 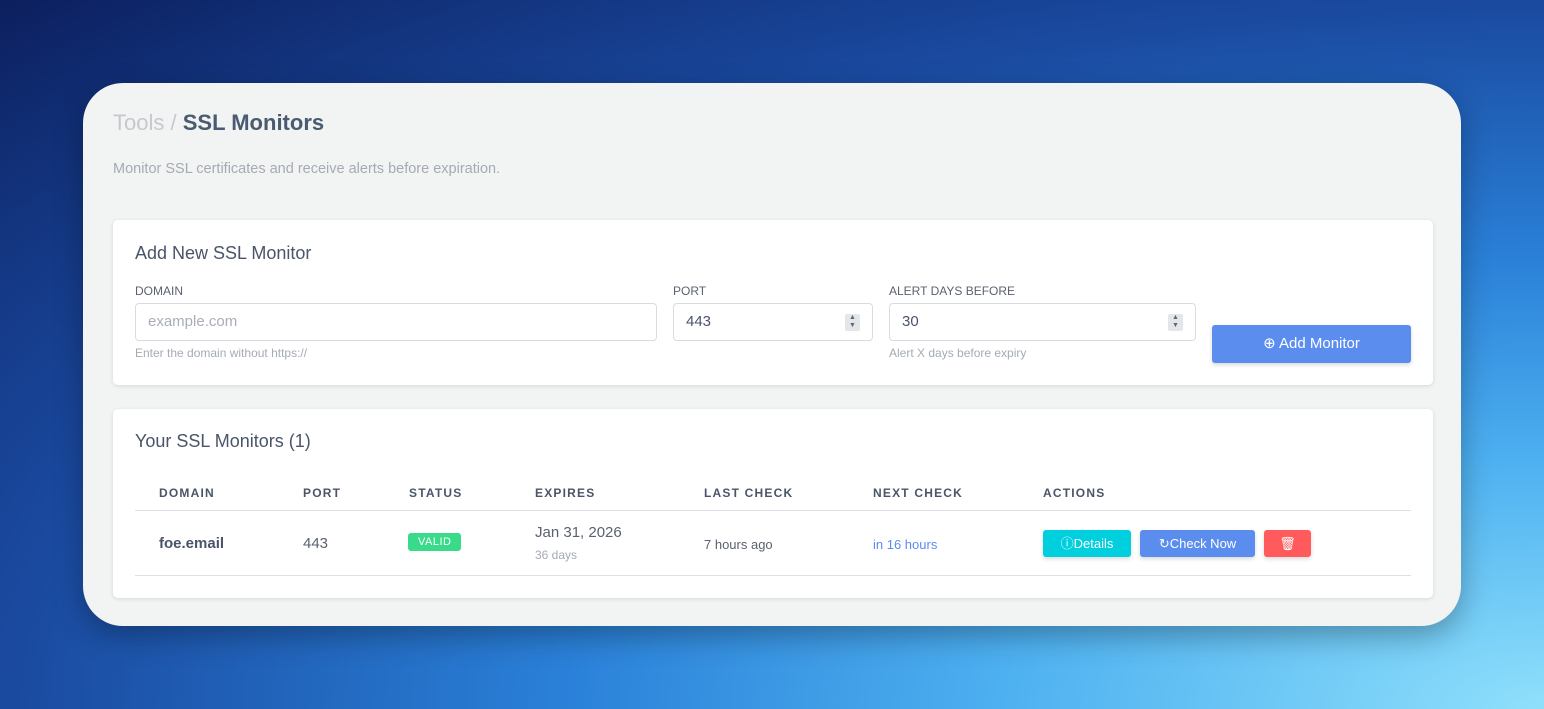 I want to click on port-value: 443, so click(x=699, y=321).